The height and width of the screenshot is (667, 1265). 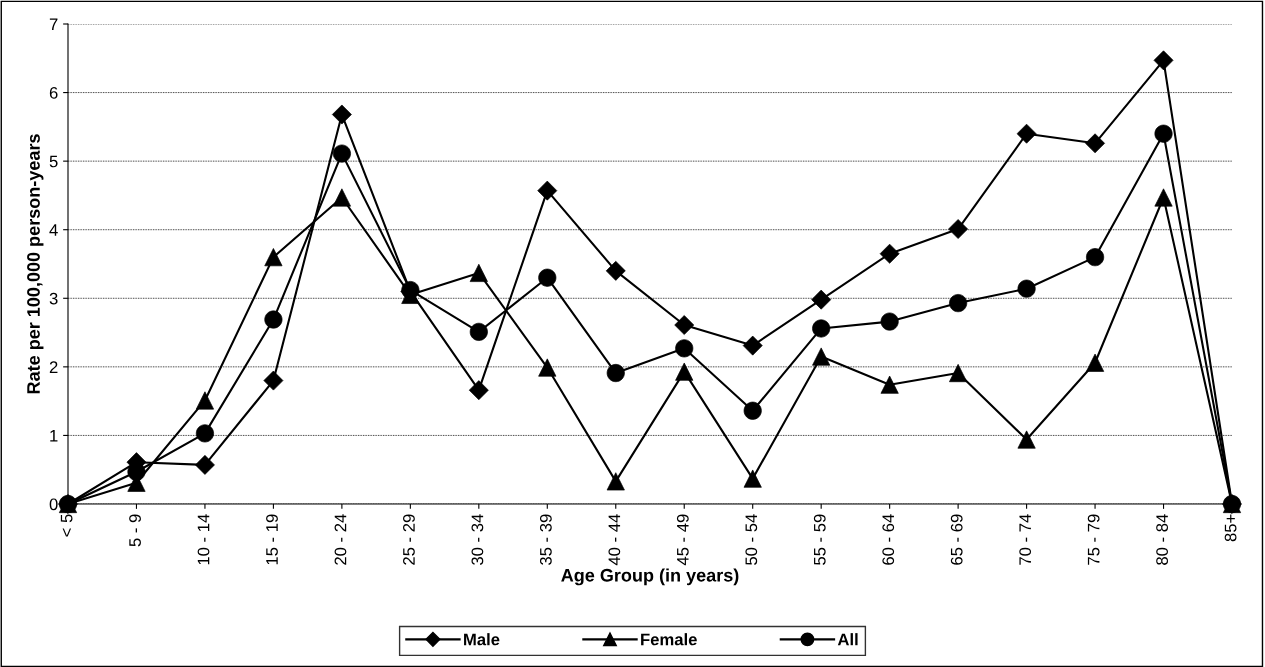 What do you see at coordinates (1162, 539) in the screenshot?
I see `x-tick-label: 80 - 84` at bounding box center [1162, 539].